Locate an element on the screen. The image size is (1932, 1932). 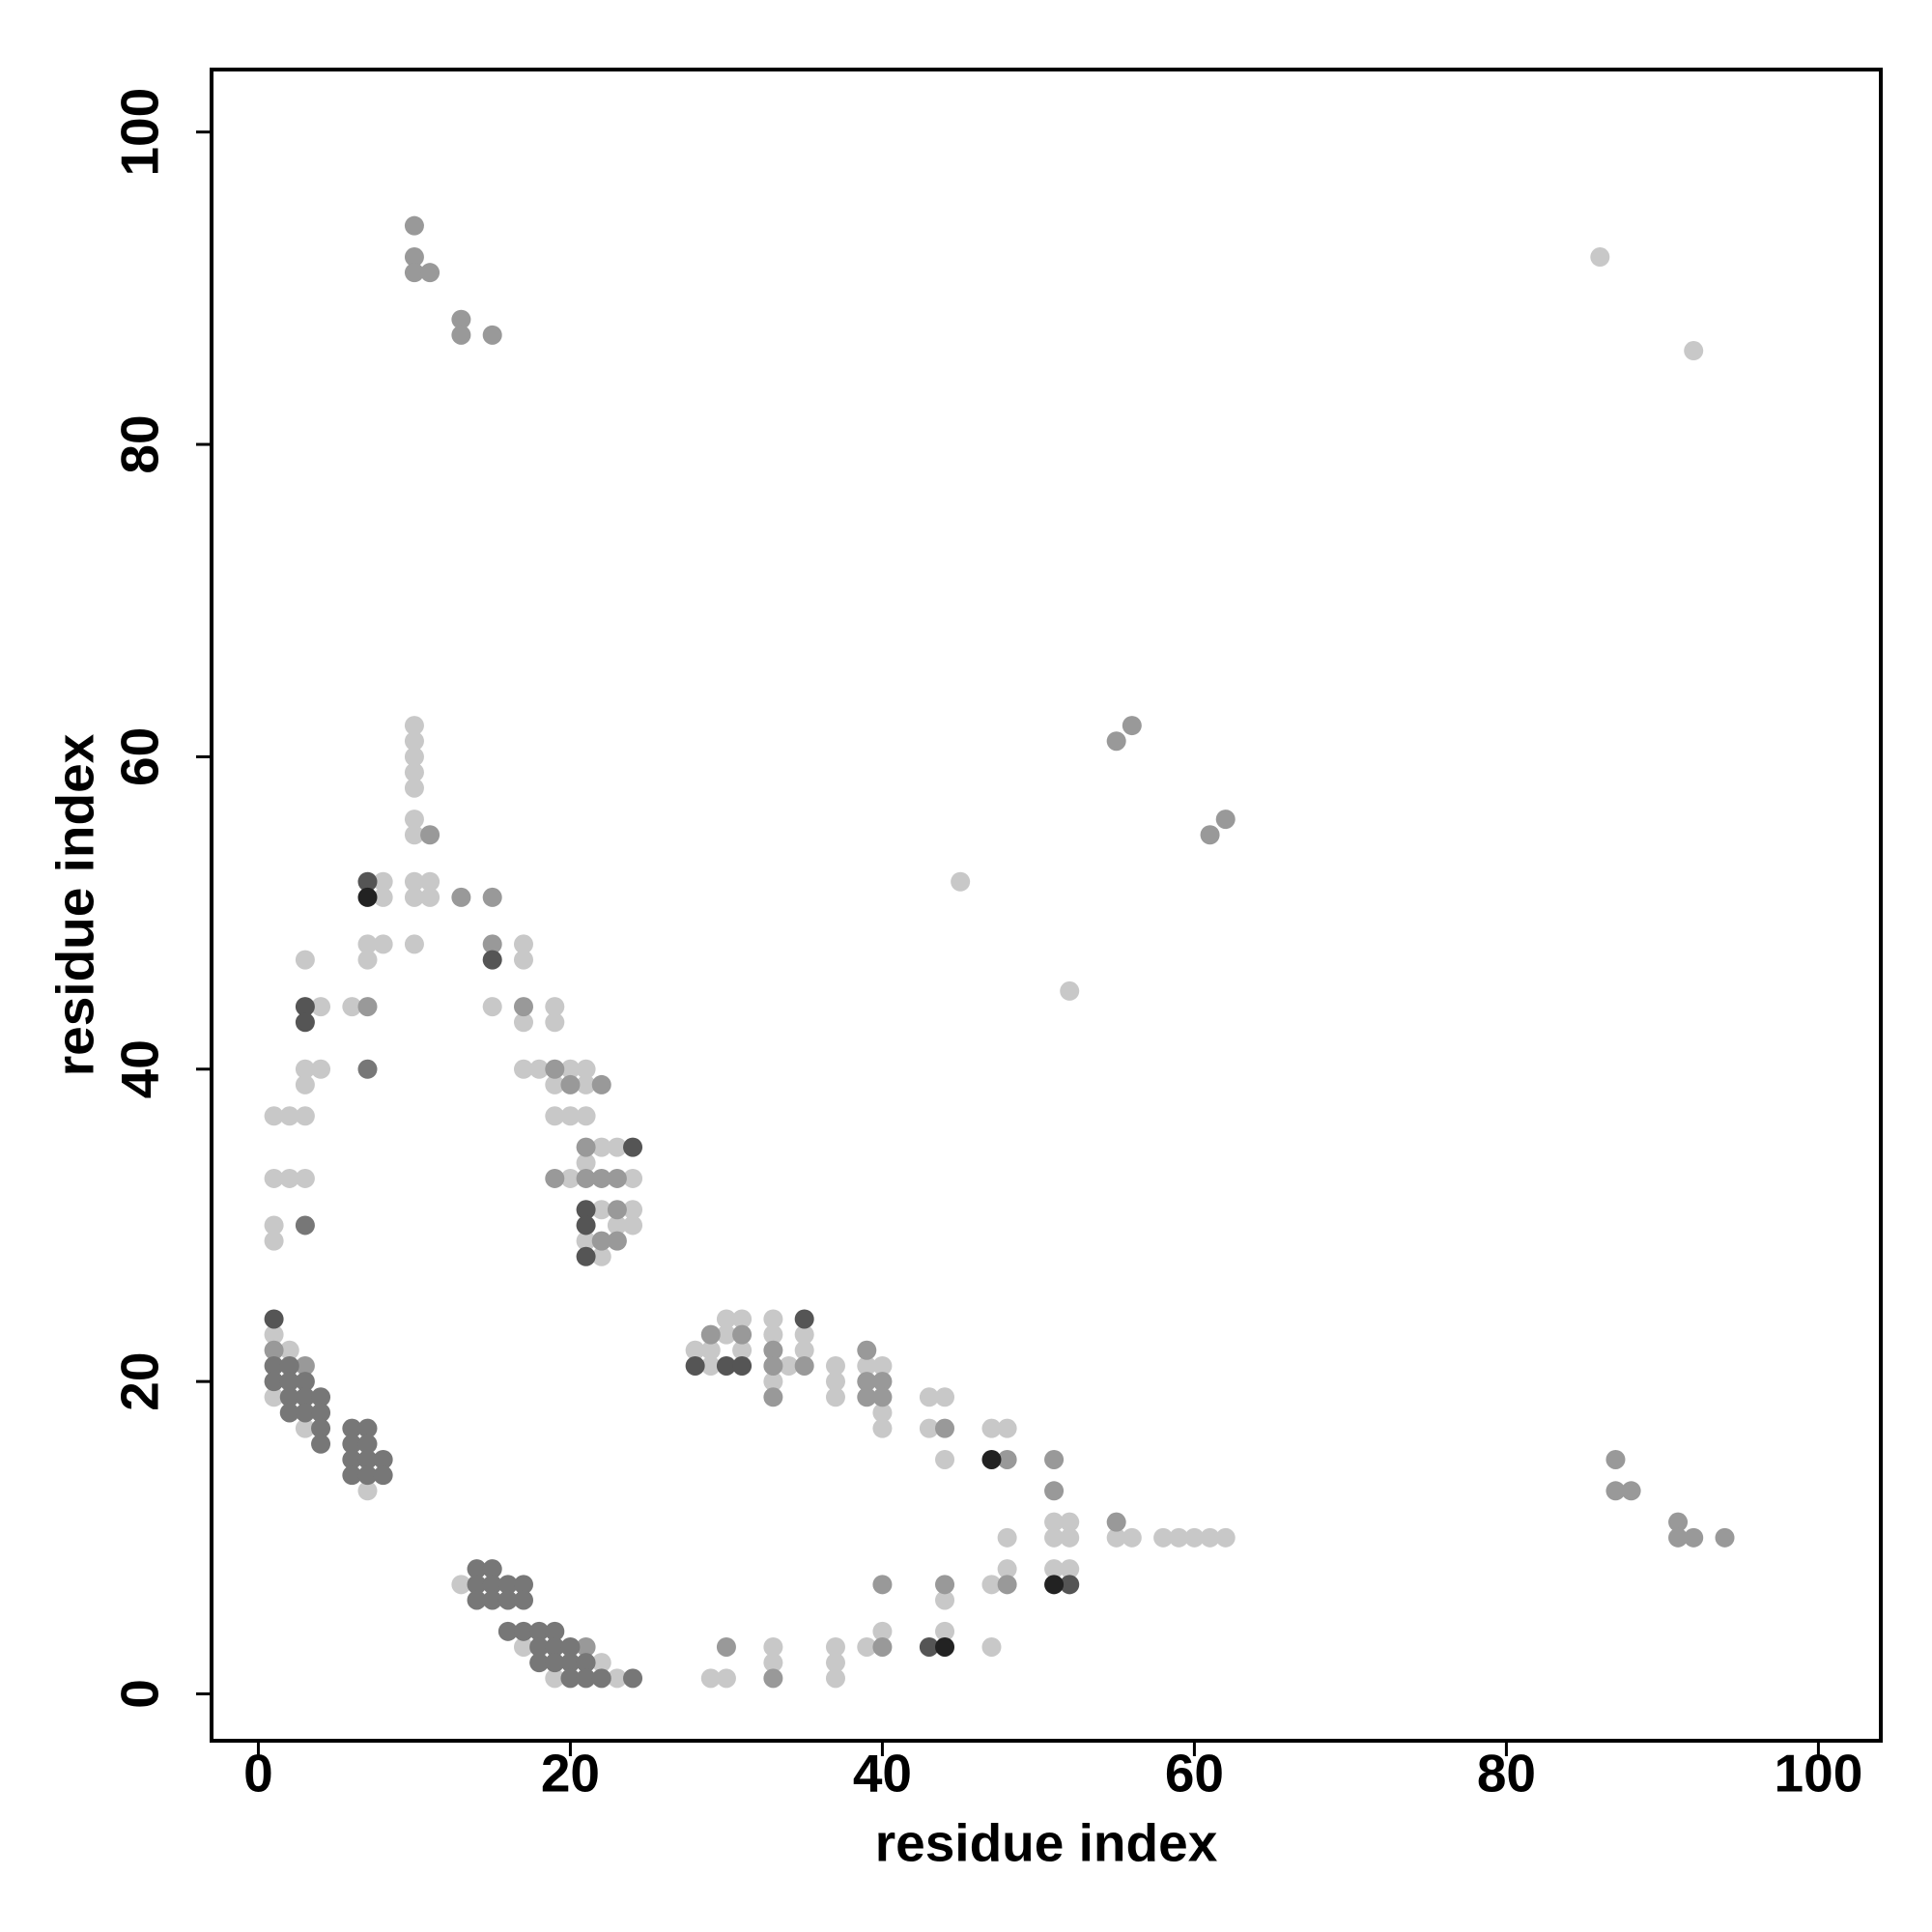
y-tick-label: 80 is located at coordinates (140, 443).